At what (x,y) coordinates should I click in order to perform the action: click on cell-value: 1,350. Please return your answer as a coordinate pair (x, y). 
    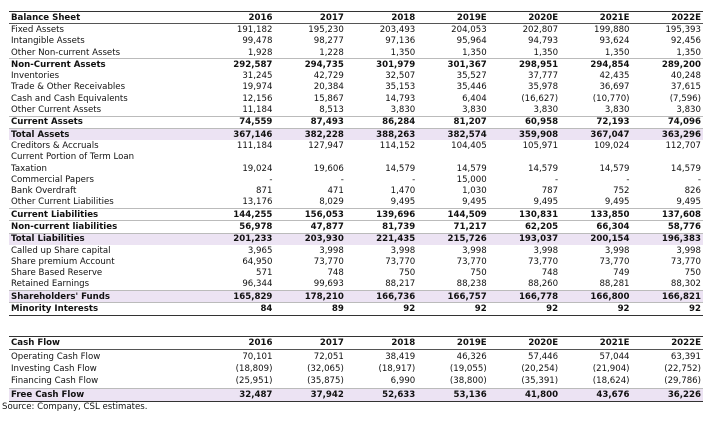
    Looking at the image, I should click on (617, 52).